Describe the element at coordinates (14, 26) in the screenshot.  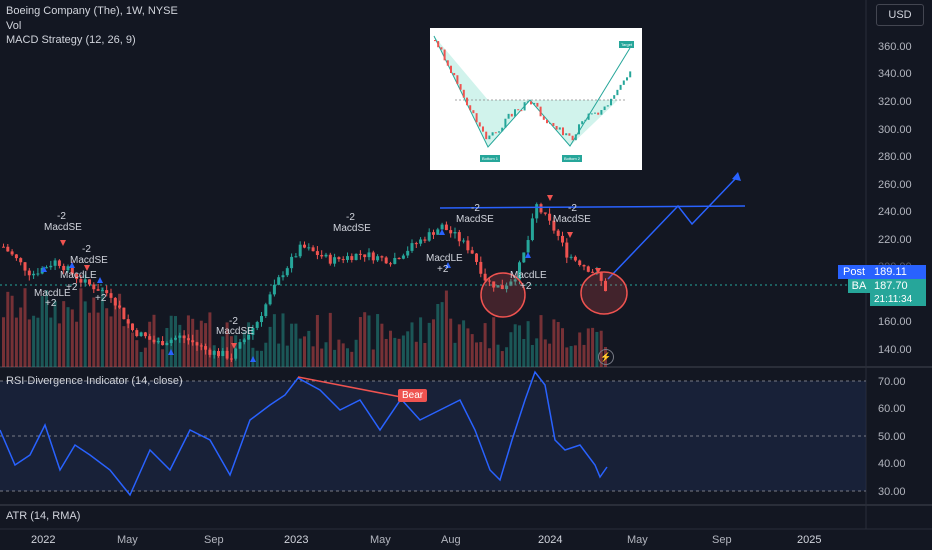
I see `volume-legend: Vol` at that location.